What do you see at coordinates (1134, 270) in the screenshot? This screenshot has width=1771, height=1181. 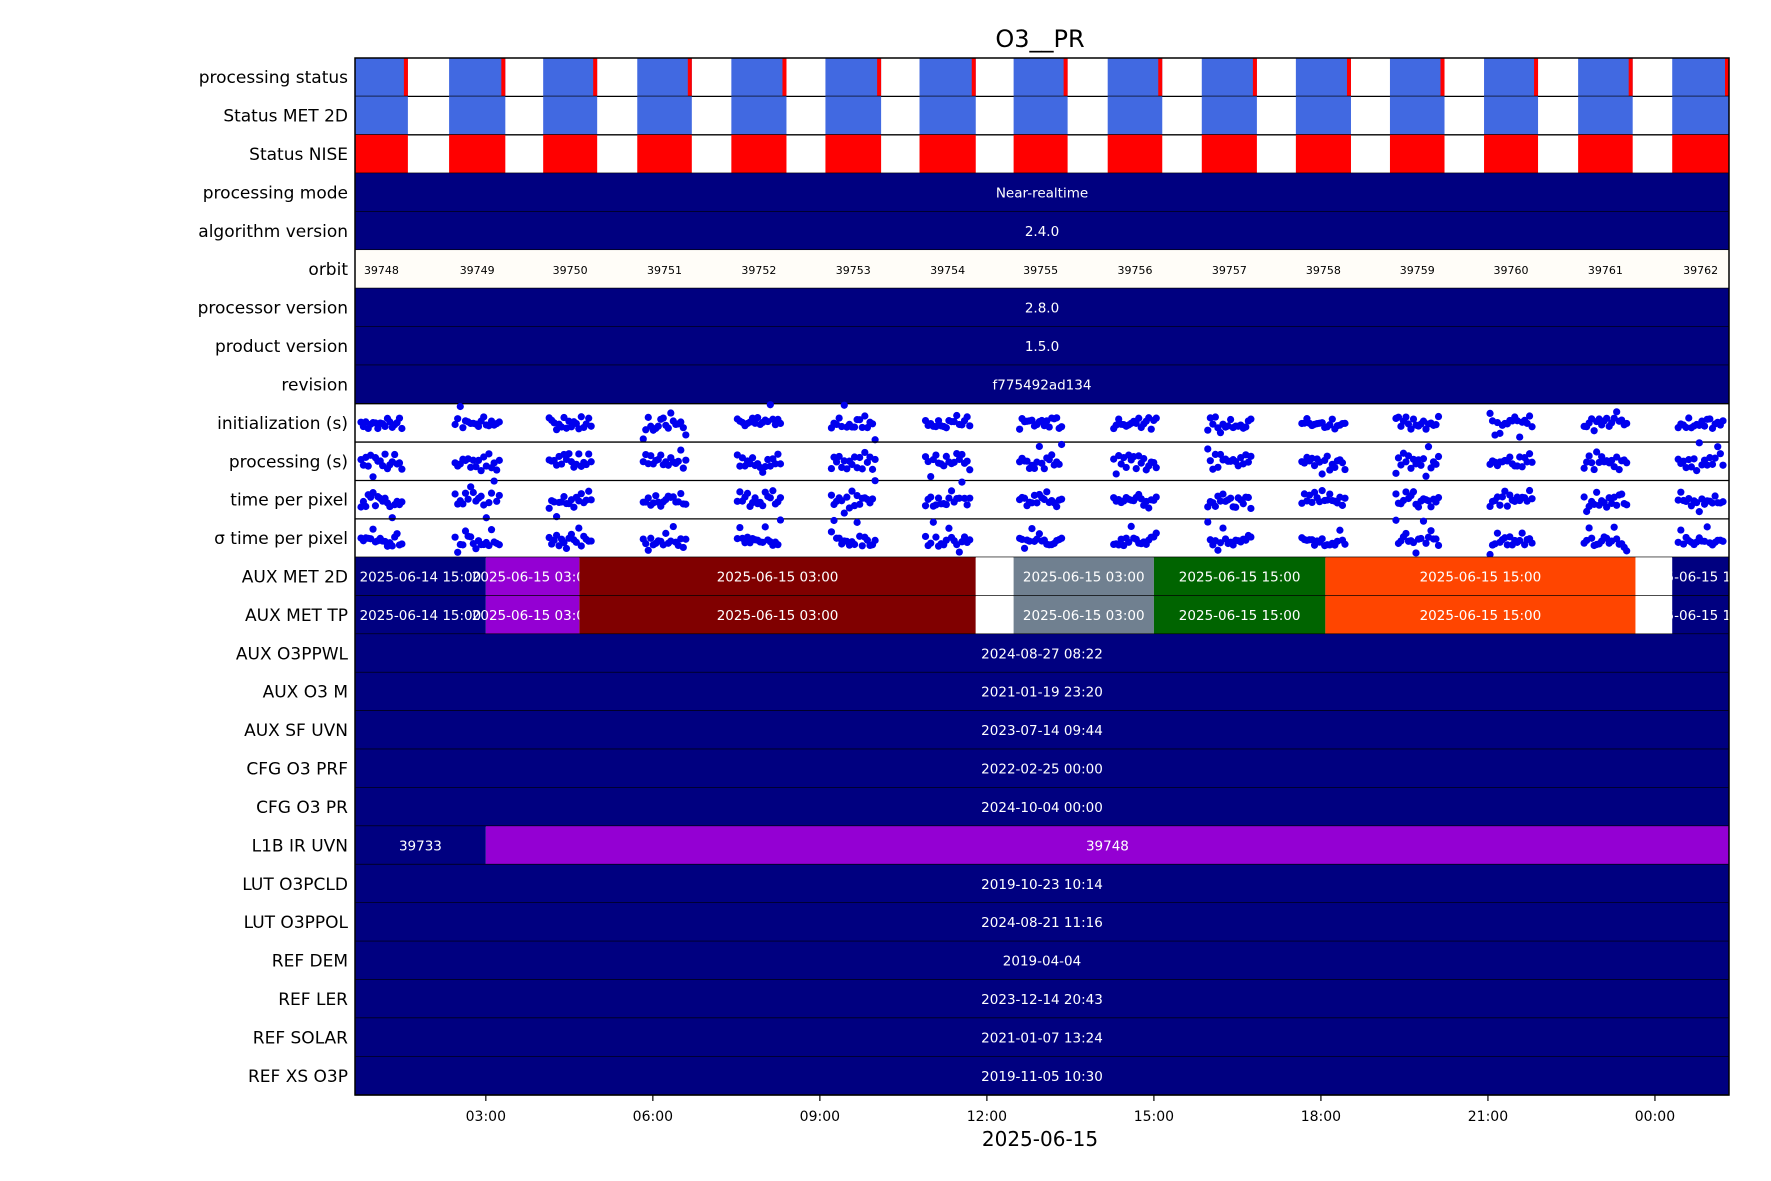 I see `orbit-label-8: 39756` at bounding box center [1134, 270].